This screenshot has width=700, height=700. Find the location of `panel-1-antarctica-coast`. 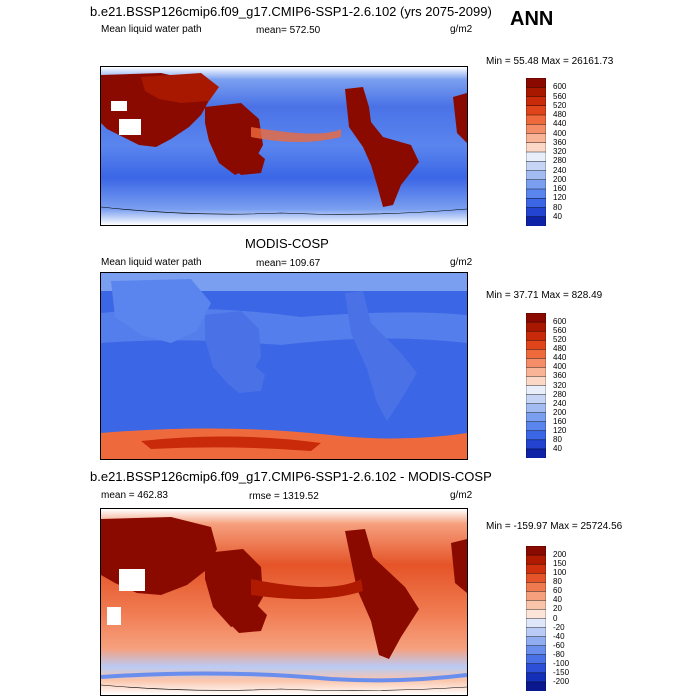

panel-1-antarctica-coast is located at coordinates (284, 210).